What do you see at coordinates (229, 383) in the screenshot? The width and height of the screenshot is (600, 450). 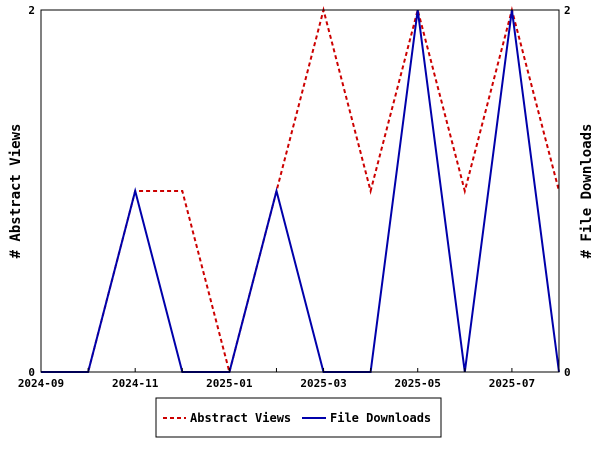 I see `x-tick-label: 2025-01` at bounding box center [229, 383].